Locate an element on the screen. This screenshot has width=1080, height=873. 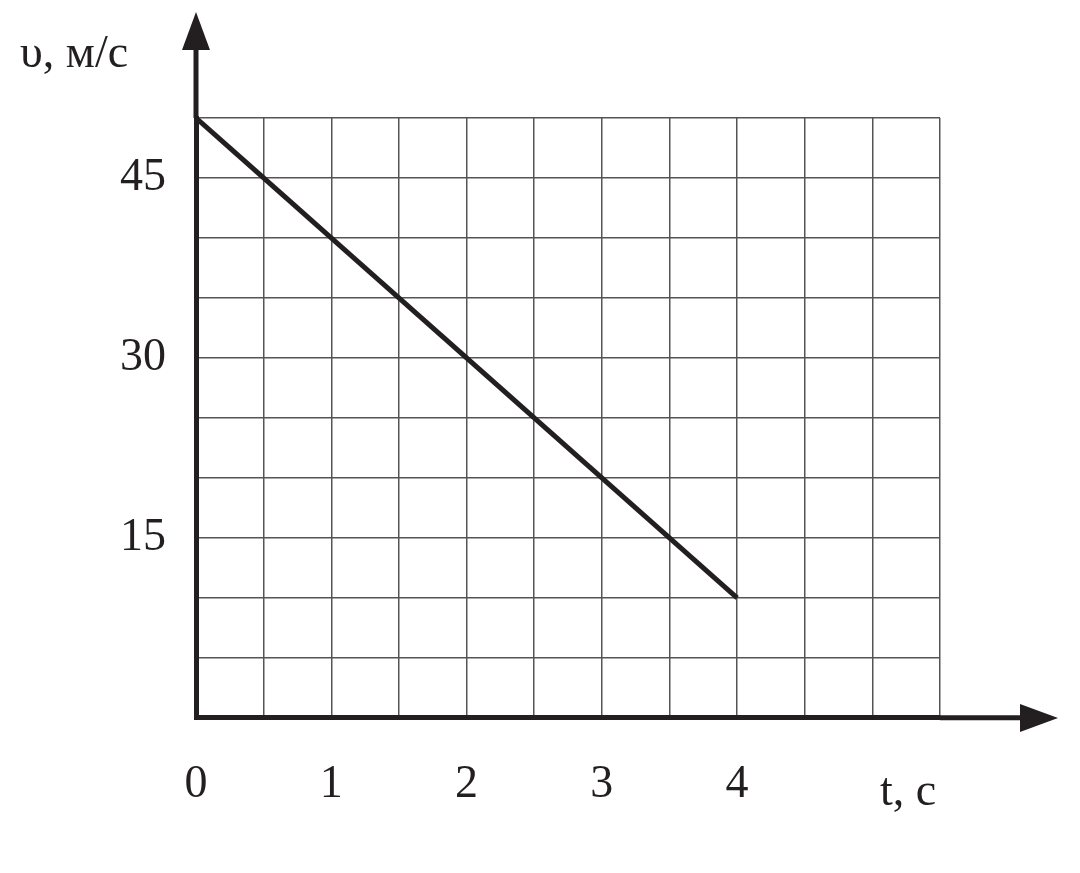
x-tick-label: 0 is located at coordinates (196, 782).